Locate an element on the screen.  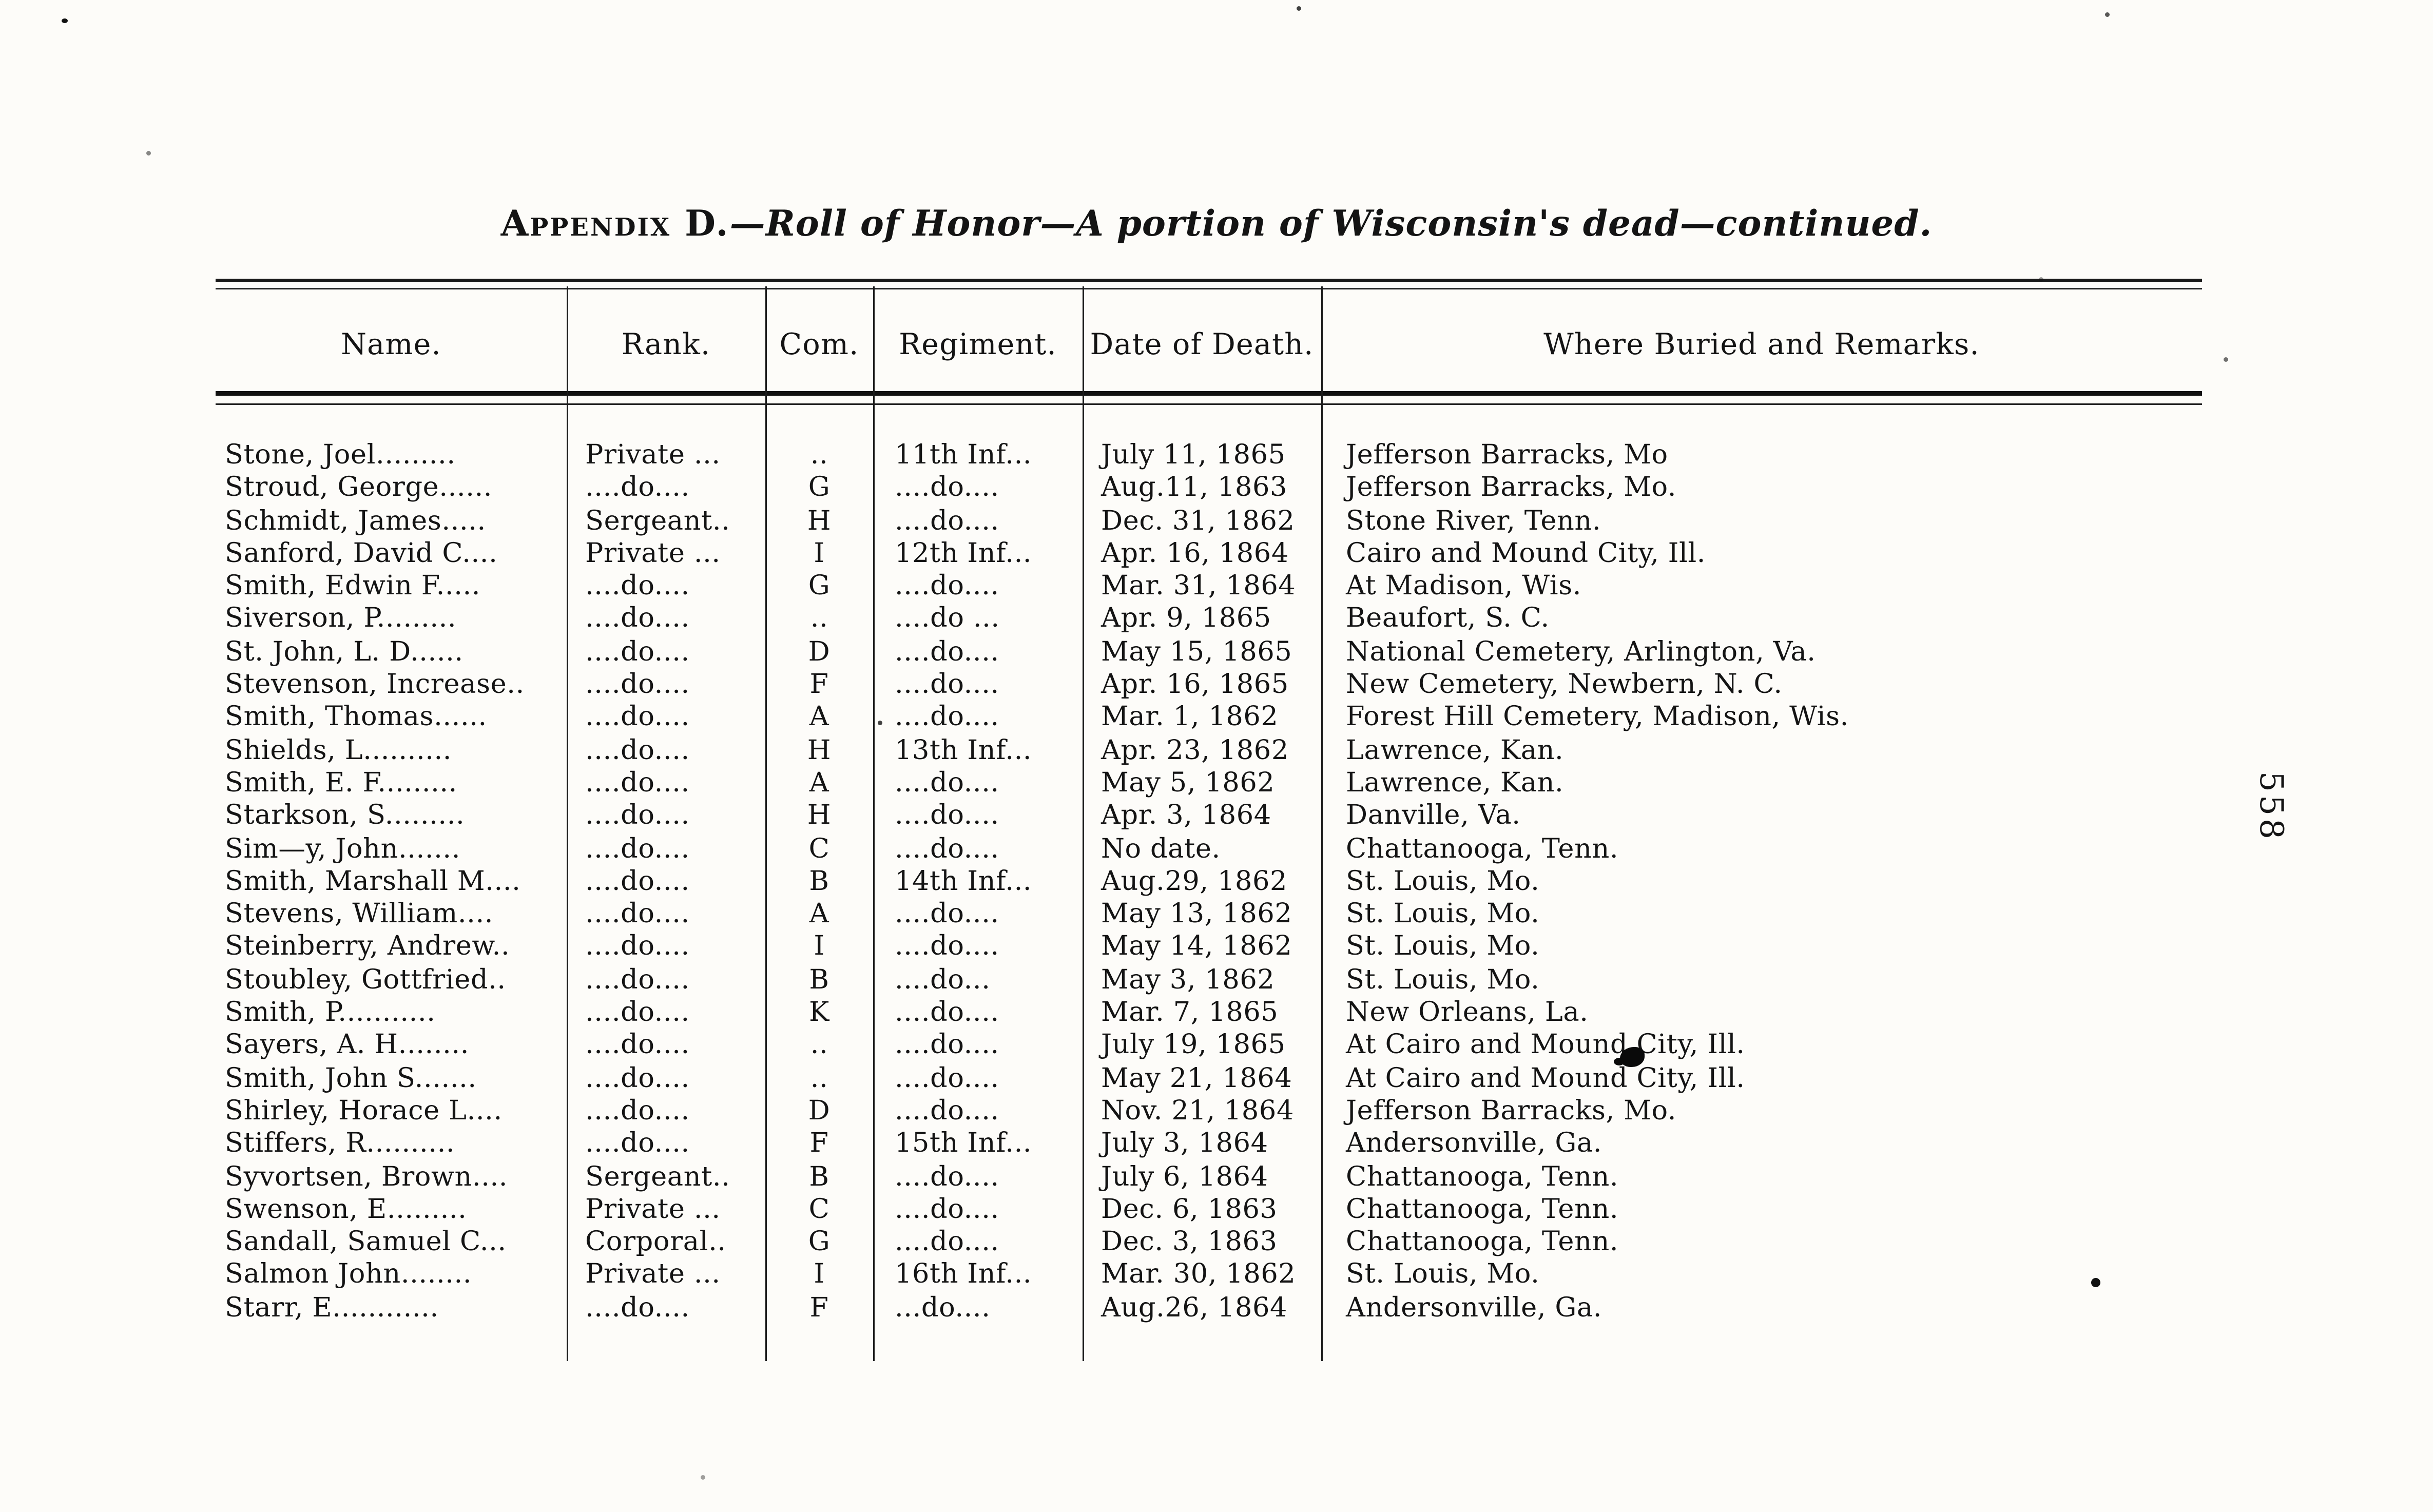
table-cell: July 3, 1864 is located at coordinates (1184, 1145).